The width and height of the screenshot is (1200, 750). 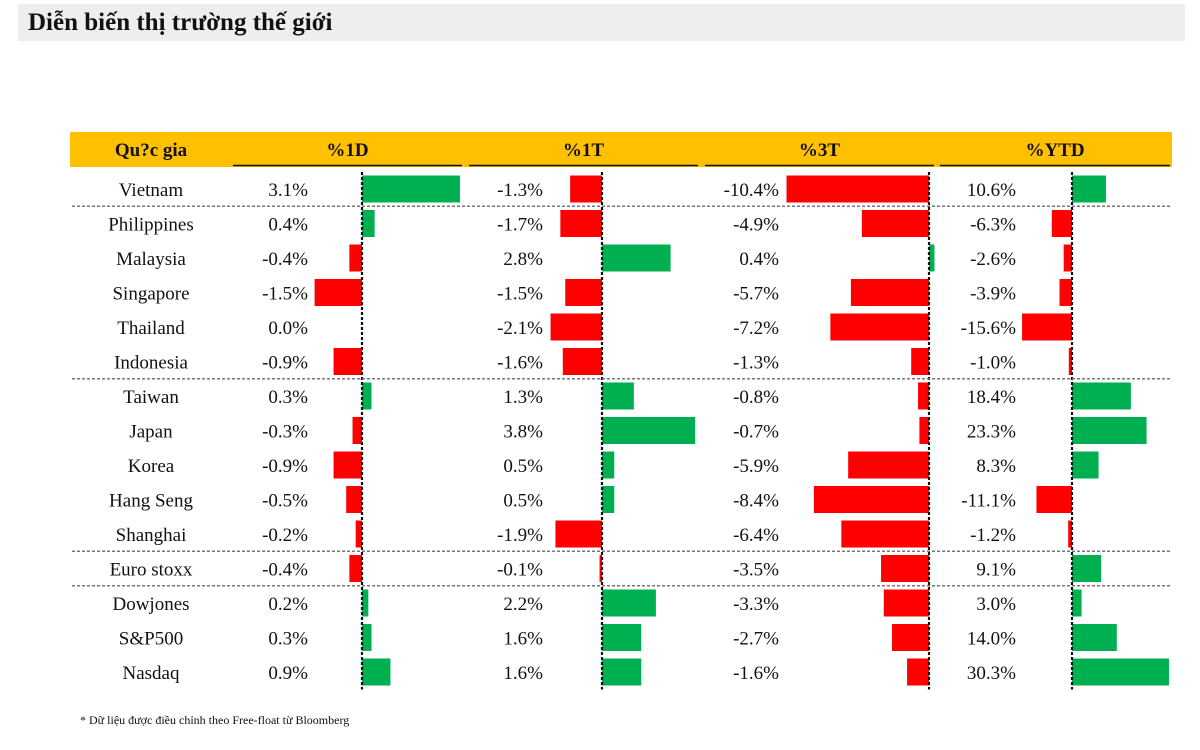 I want to click on header-pct-1d: %1D, so click(x=347, y=150).